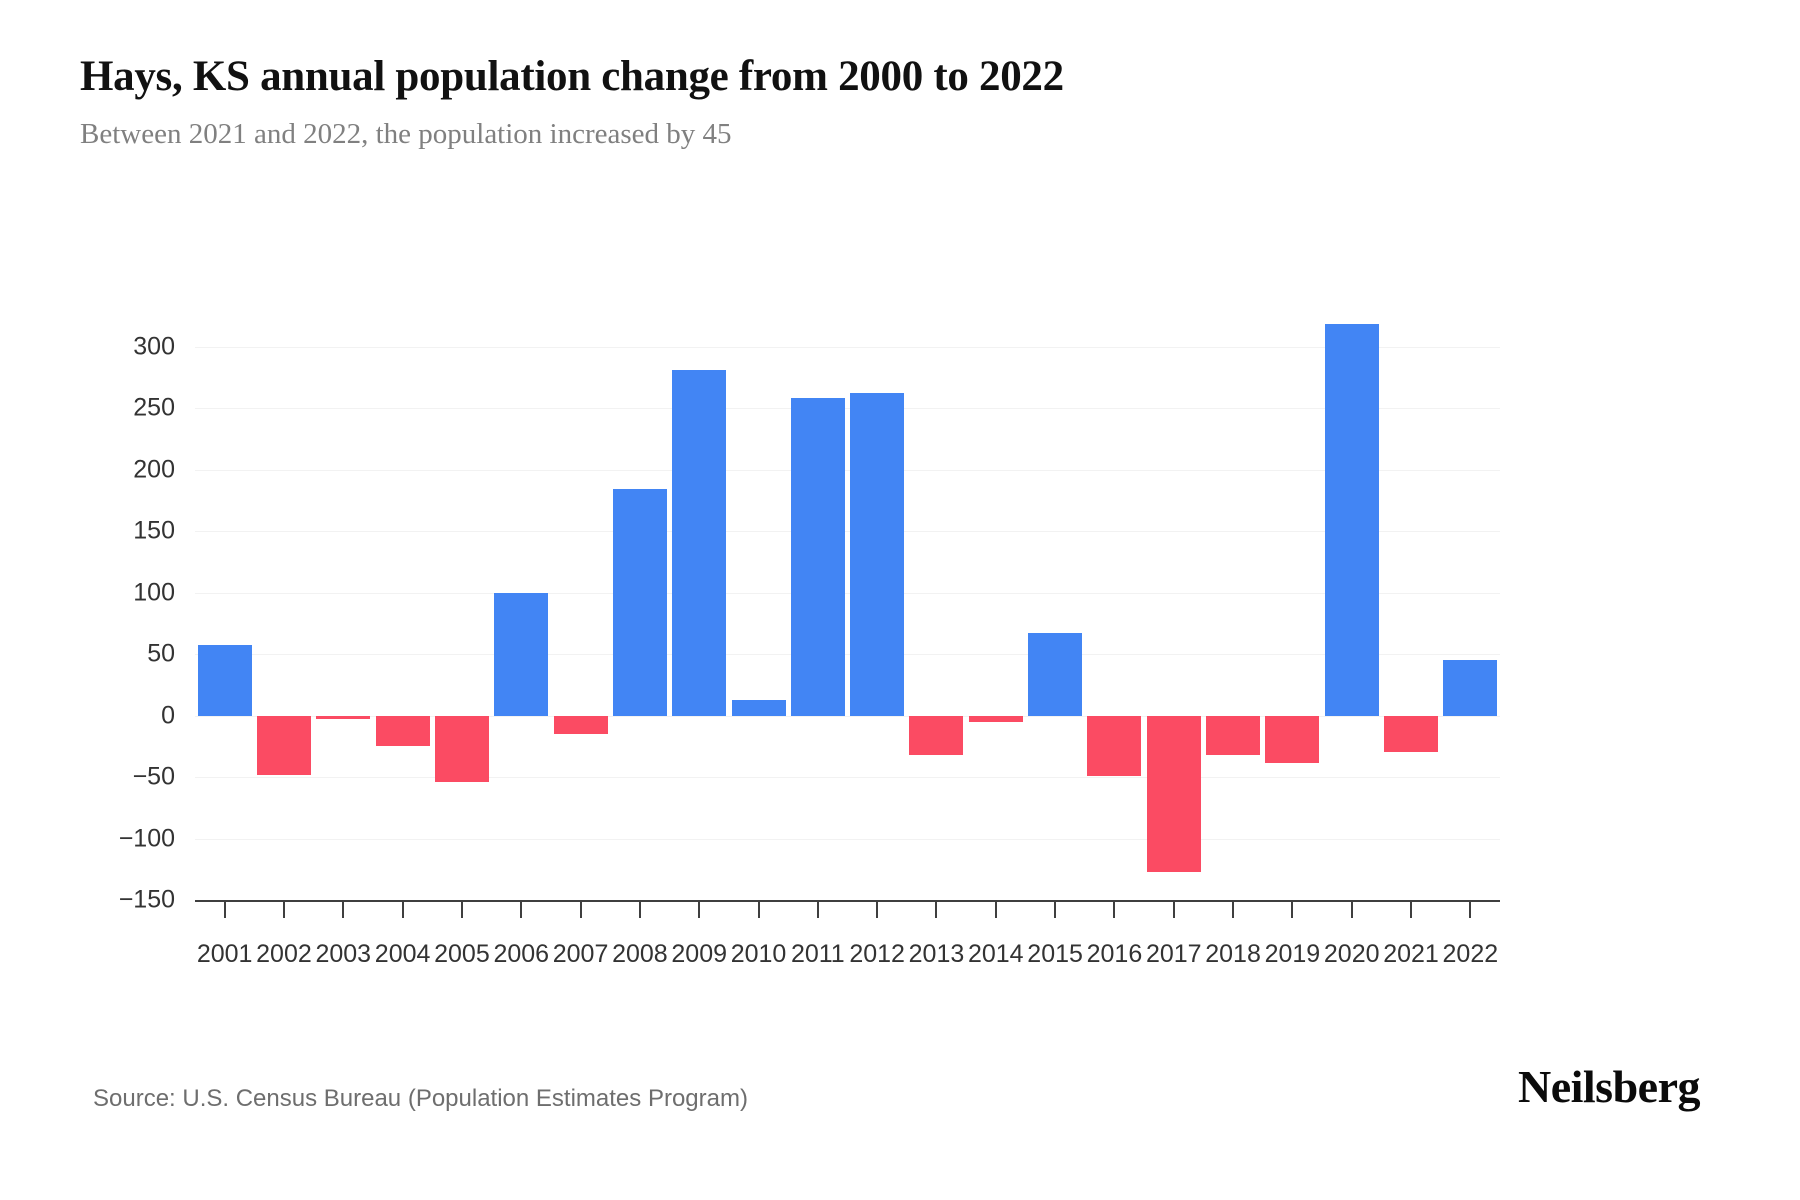 The height and width of the screenshot is (1200, 1800). Describe the element at coordinates (146, 899) in the screenshot. I see `y-tick-label: −150` at that location.